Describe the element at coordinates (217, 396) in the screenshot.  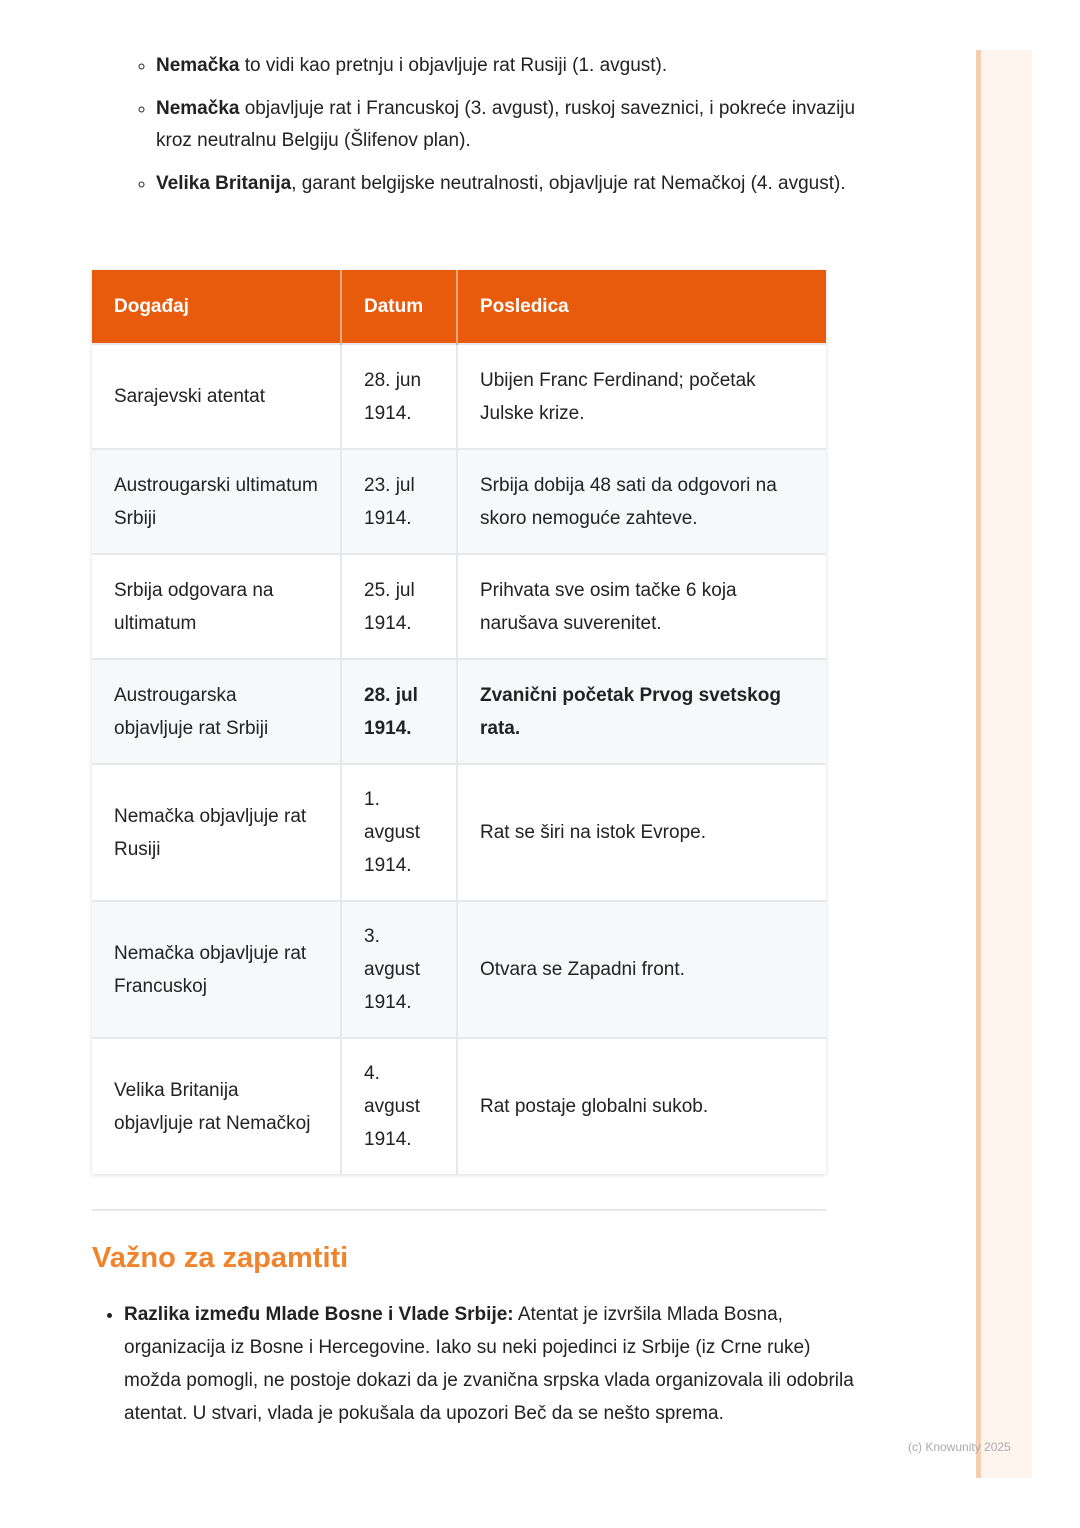
I see `event-cell: Sarajevski atentat` at that location.